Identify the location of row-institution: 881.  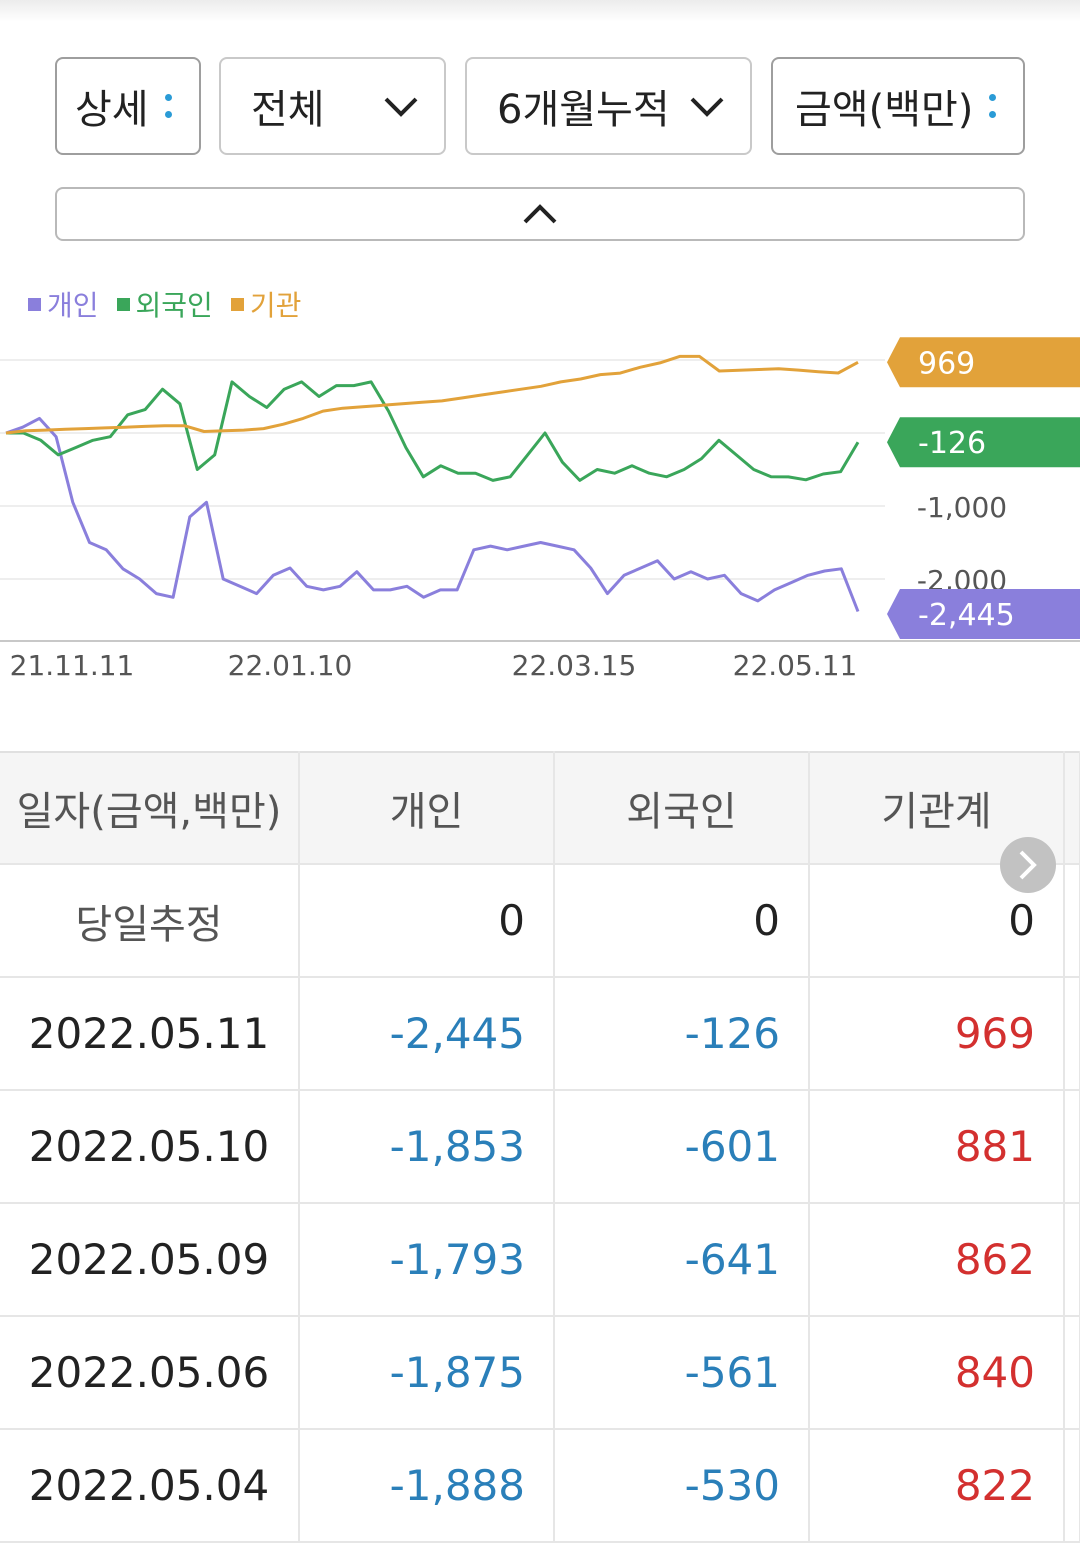
(937, 1147).